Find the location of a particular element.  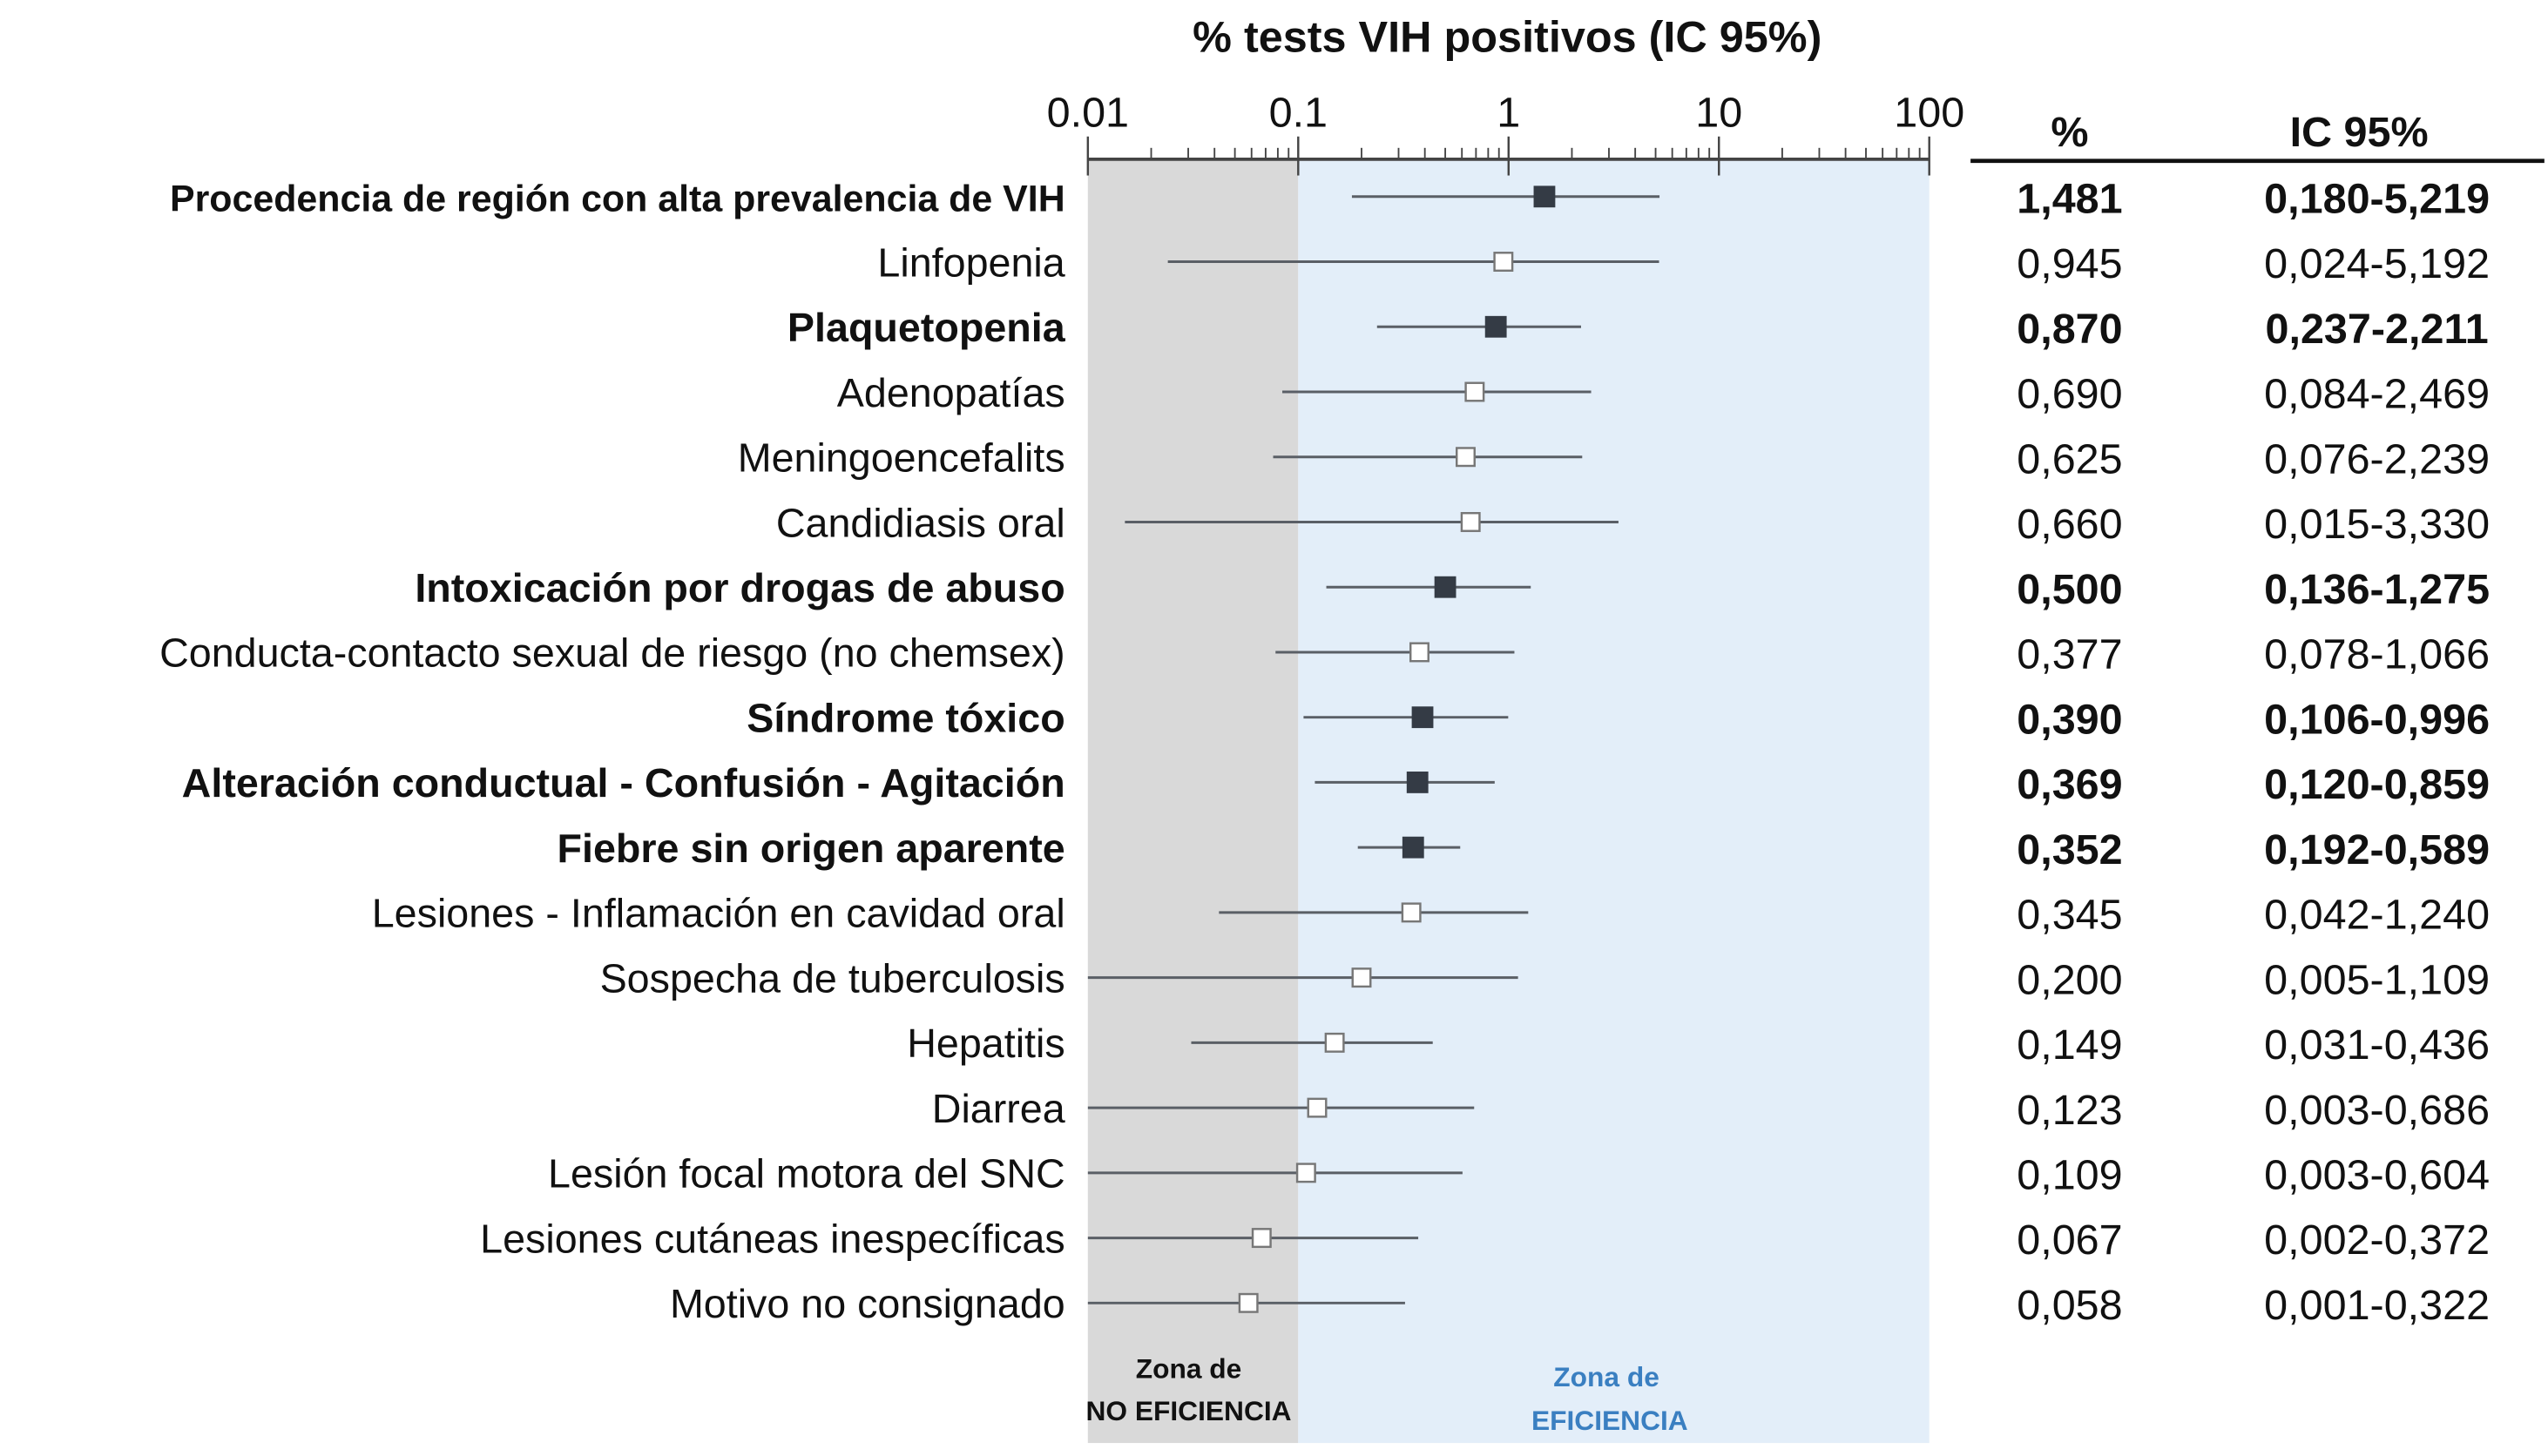

ci-value: 0,106-0,996 is located at coordinates (2377, 719).